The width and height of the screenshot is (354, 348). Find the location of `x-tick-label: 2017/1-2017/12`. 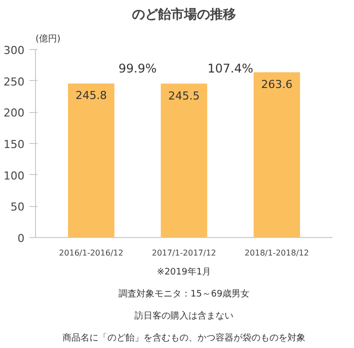

x-tick-label: 2017/1-2017/12 is located at coordinates (184, 253).